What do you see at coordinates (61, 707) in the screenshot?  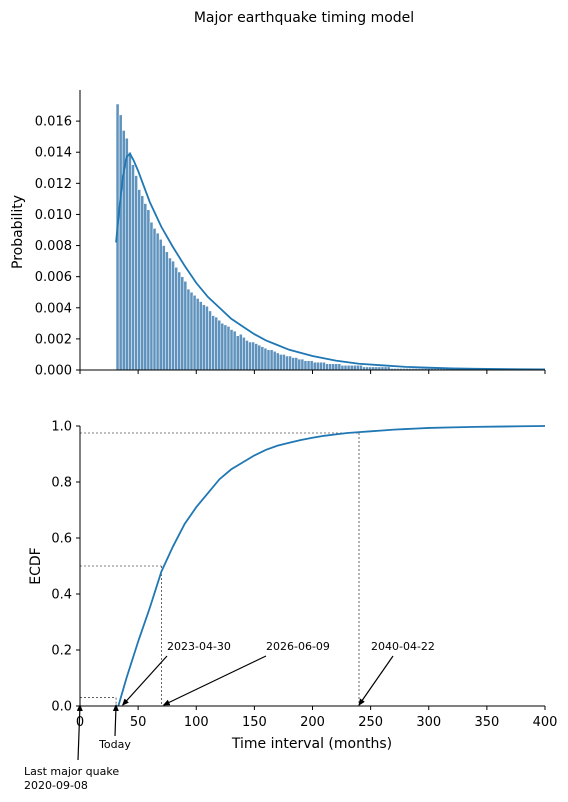 I see `y-tick-label: 0.0` at bounding box center [61, 707].